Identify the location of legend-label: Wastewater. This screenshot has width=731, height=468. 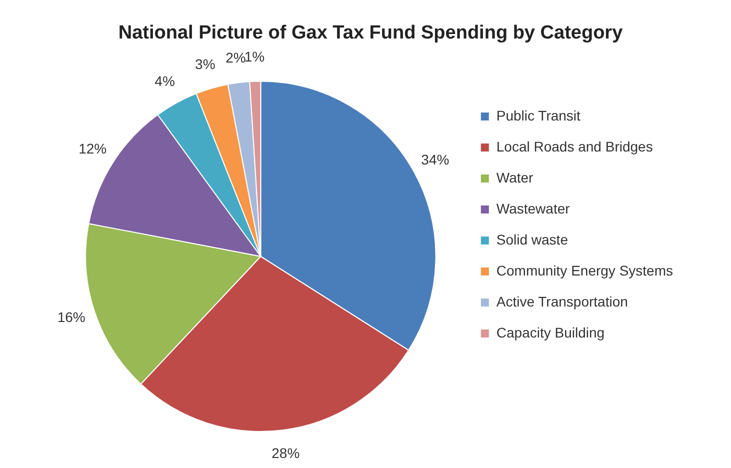
(533, 208).